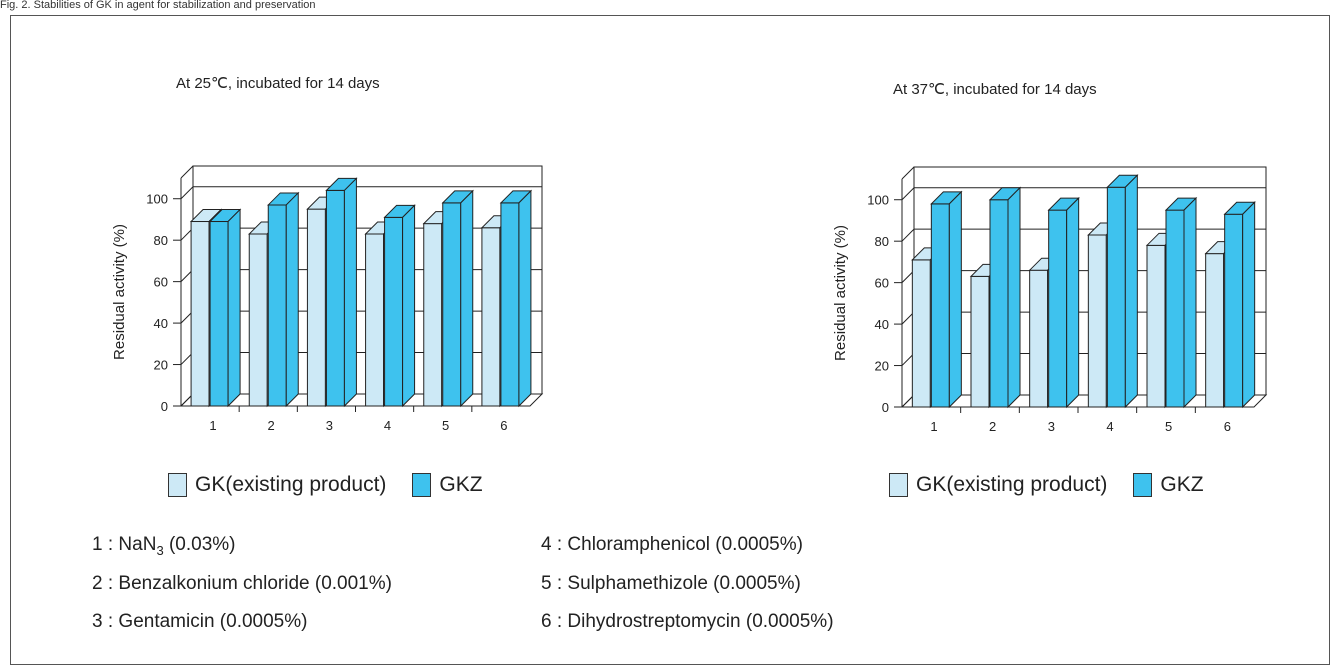 Image resolution: width=1340 pixels, height=671 pixels. I want to click on note-item: 2 : Benzalkonium chloride (0.001%), so click(242, 583).